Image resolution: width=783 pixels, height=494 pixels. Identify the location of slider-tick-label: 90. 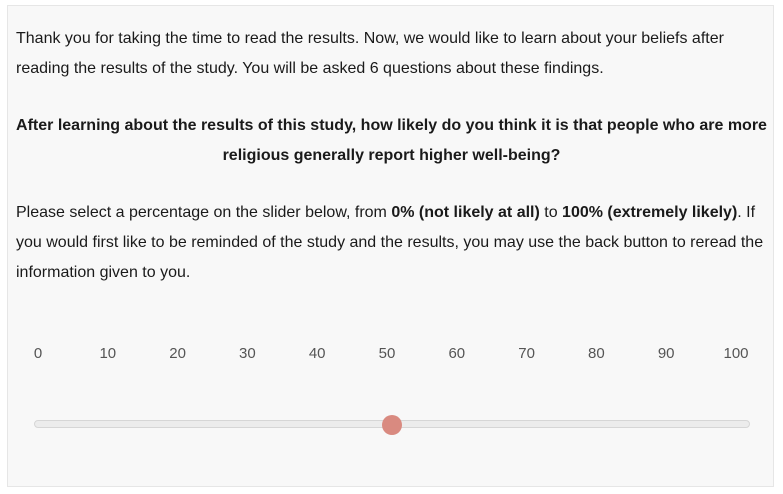
(666, 353).